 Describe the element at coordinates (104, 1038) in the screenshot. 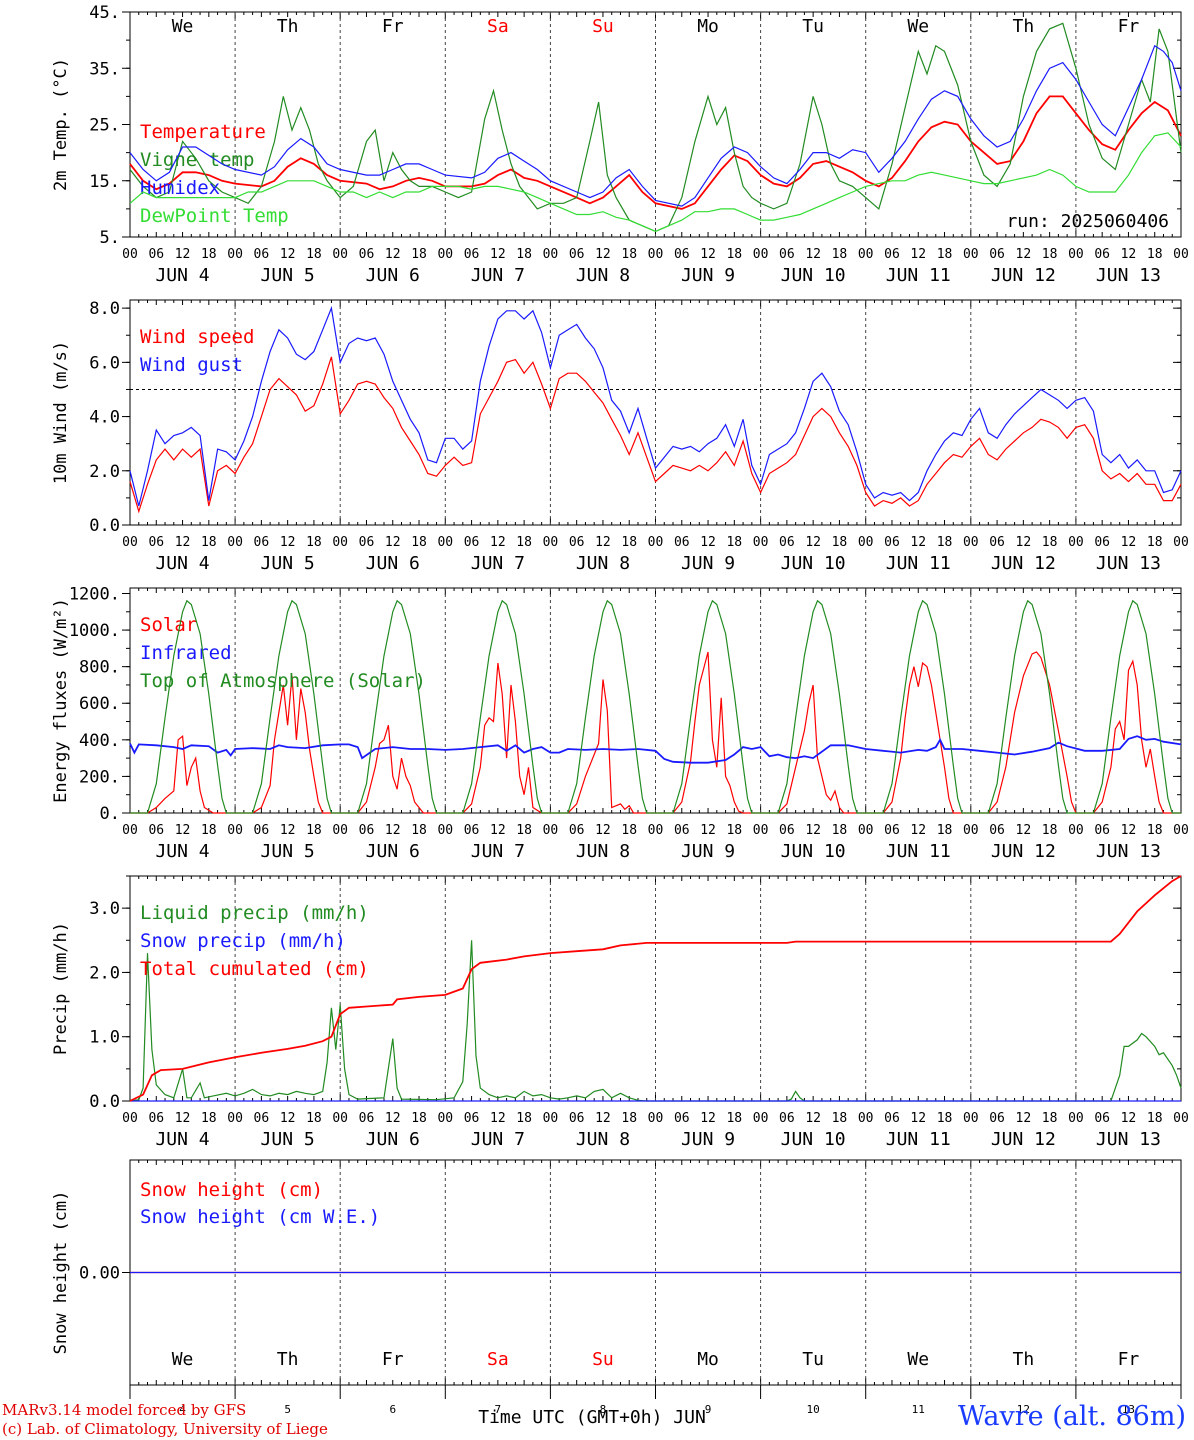

I see `y-tick-label: 1.0` at that location.